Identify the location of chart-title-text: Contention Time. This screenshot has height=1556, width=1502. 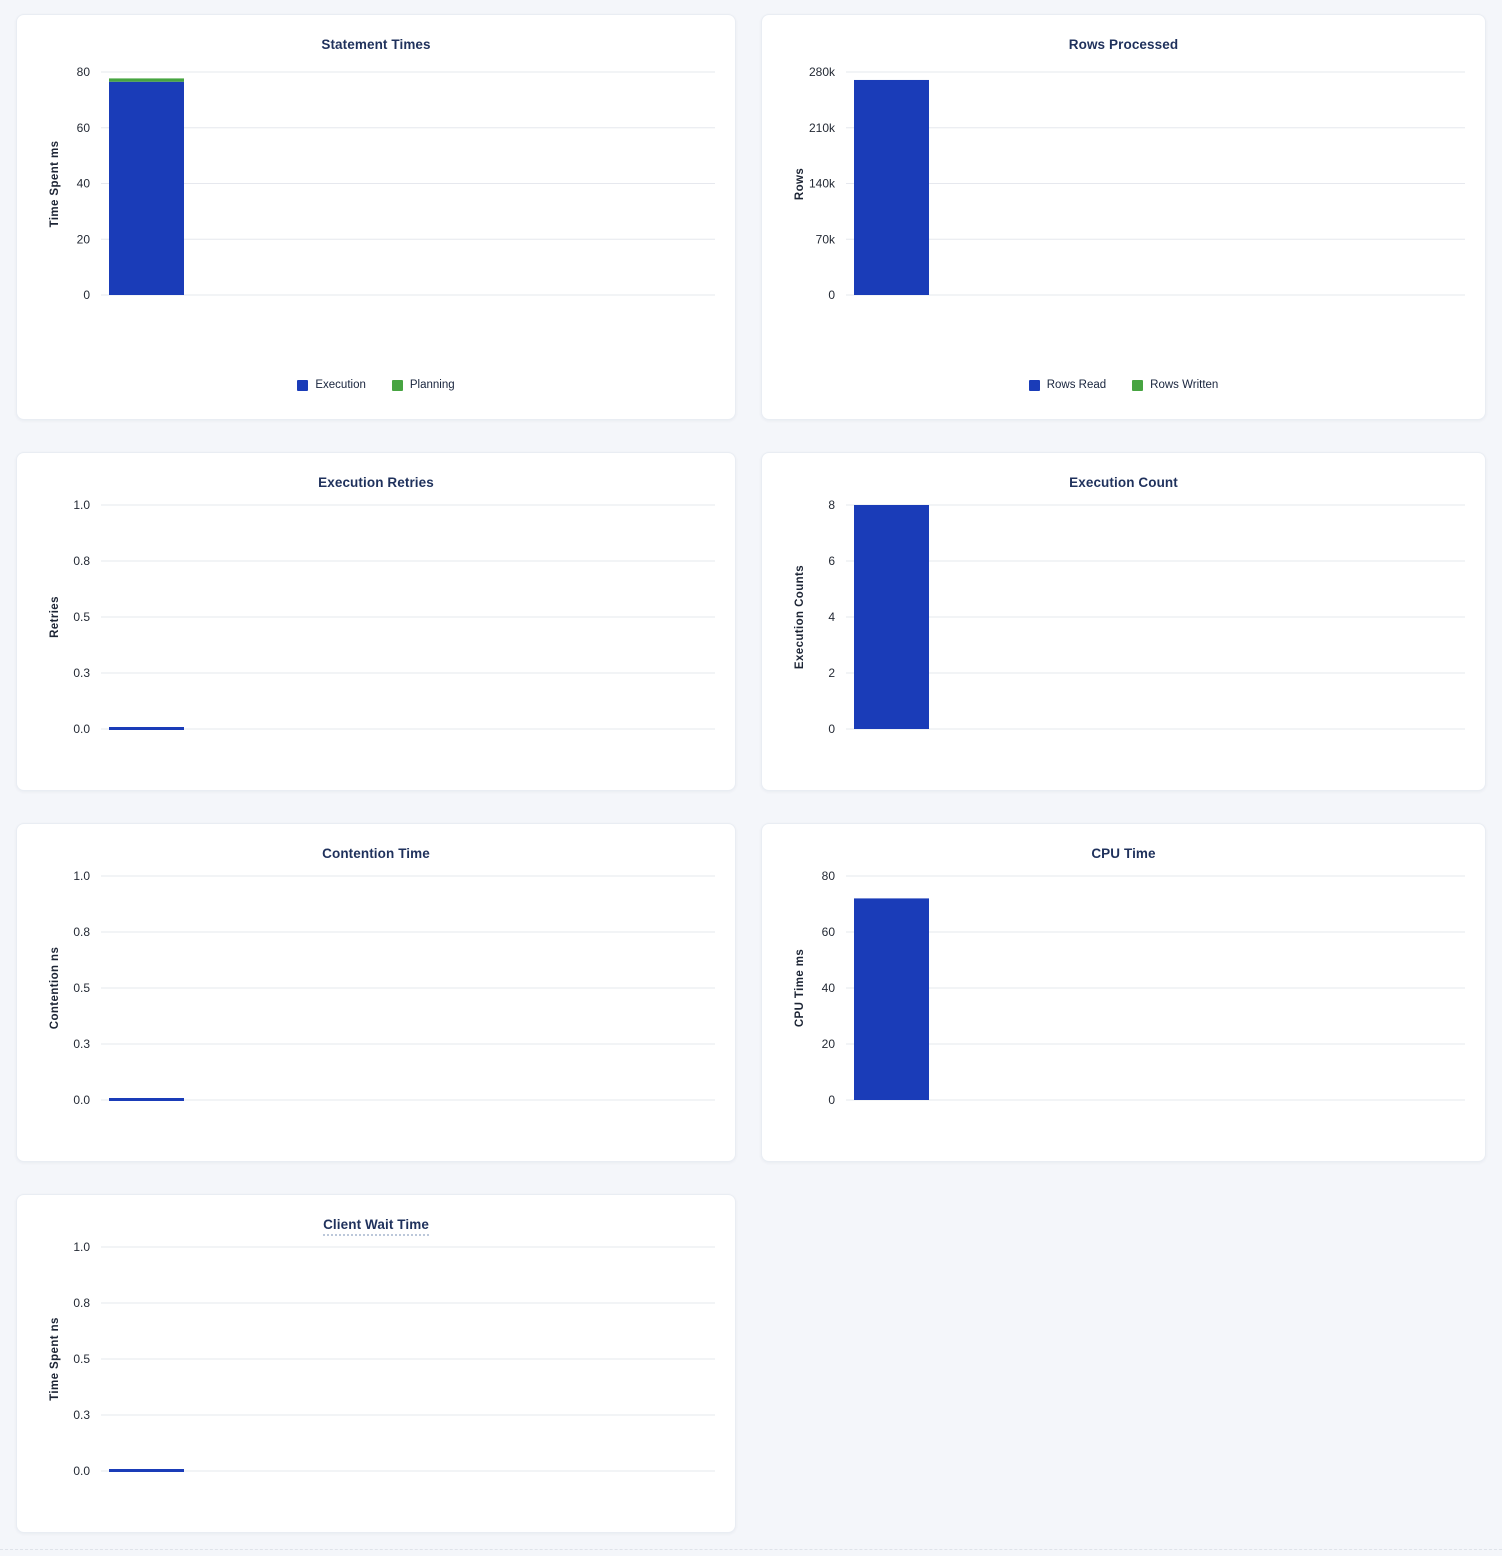
(376, 853).